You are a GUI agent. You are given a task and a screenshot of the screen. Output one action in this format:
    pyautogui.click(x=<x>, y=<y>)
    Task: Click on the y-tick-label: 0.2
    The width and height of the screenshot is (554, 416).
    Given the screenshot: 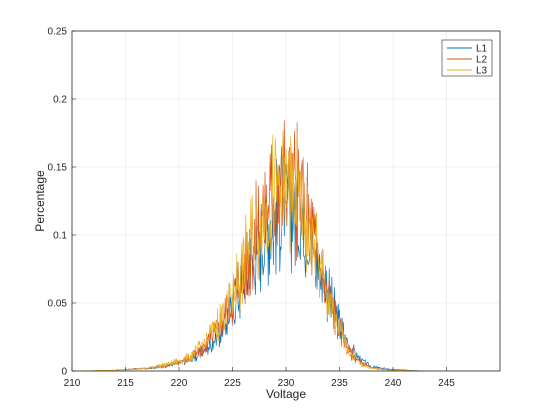 What is the action you would take?
    pyautogui.click(x=60, y=100)
    